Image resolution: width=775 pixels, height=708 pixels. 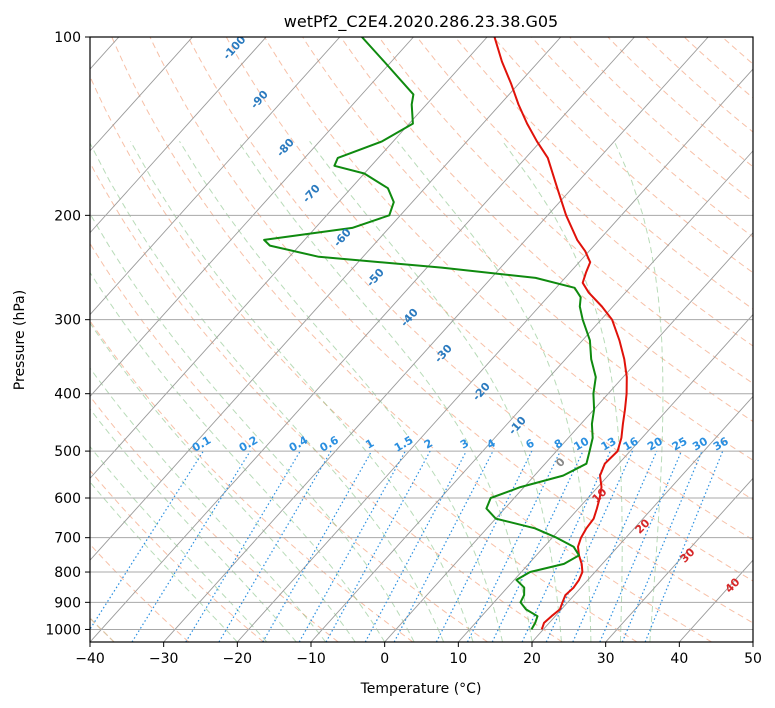 I want to click on x-tick-label: −30, so click(x=164, y=659).